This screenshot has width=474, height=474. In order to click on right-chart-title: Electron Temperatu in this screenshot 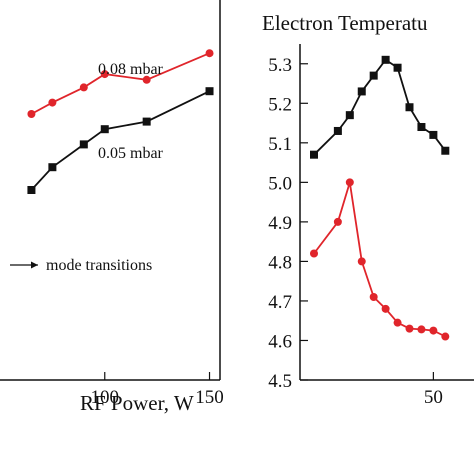, I will do `click(345, 23)`.